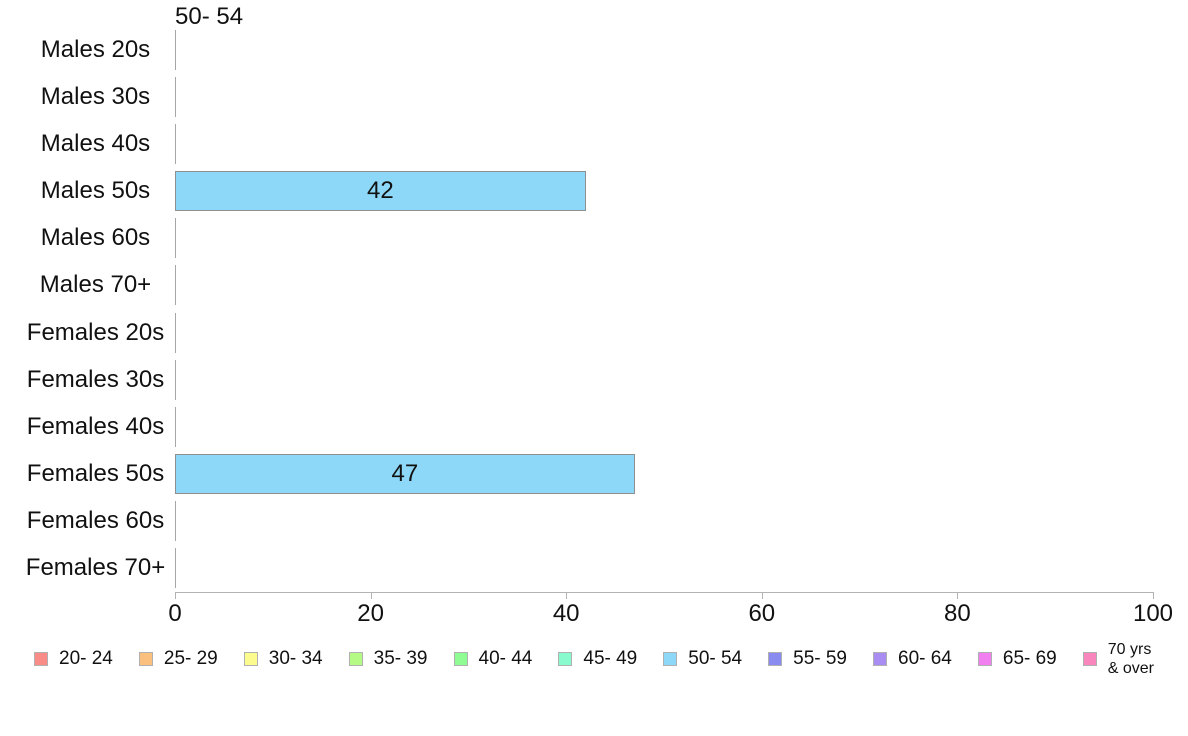 Image resolution: width=1188 pixels, height=736 pixels. I want to click on legend-item: 25- 29, so click(178, 659).